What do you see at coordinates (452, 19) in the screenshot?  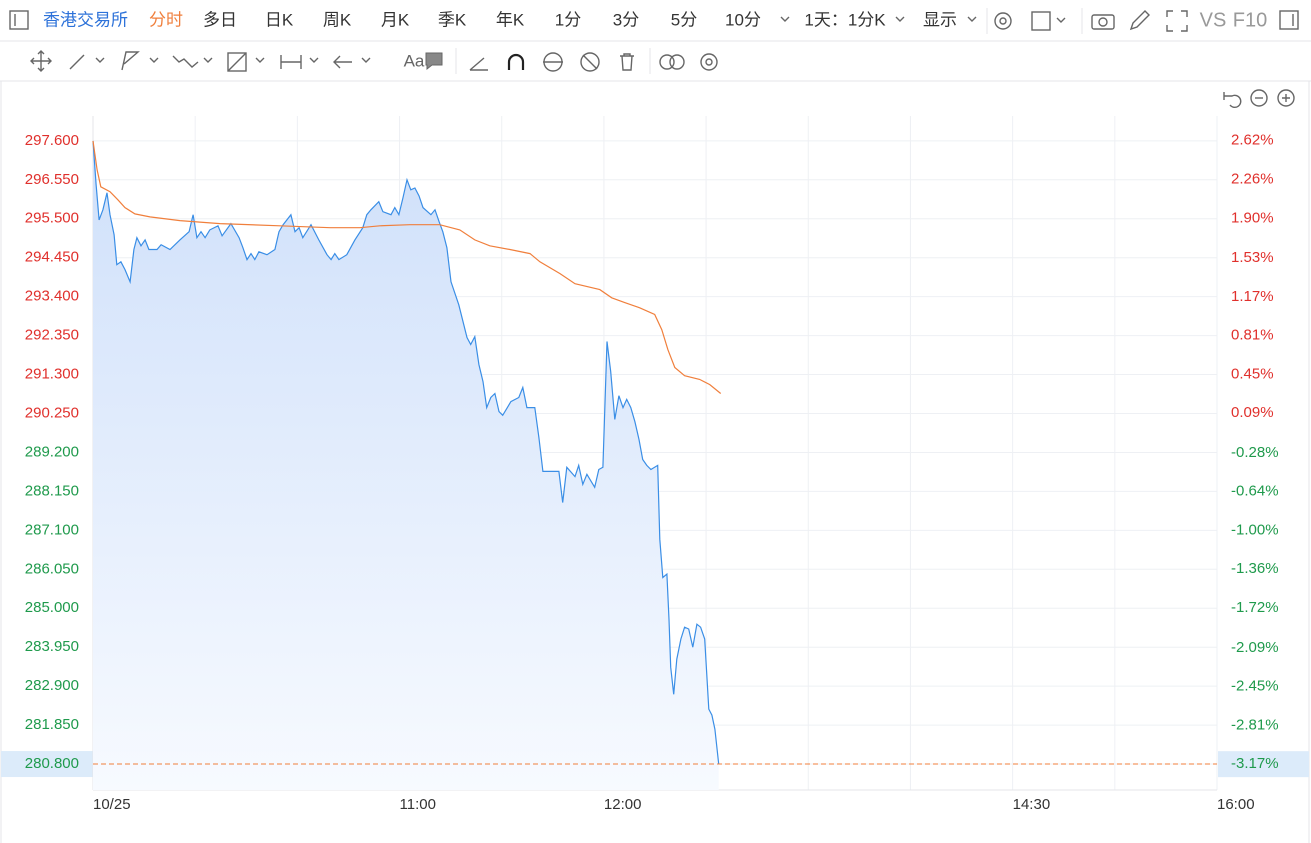 I see `period-tab: 季K` at bounding box center [452, 19].